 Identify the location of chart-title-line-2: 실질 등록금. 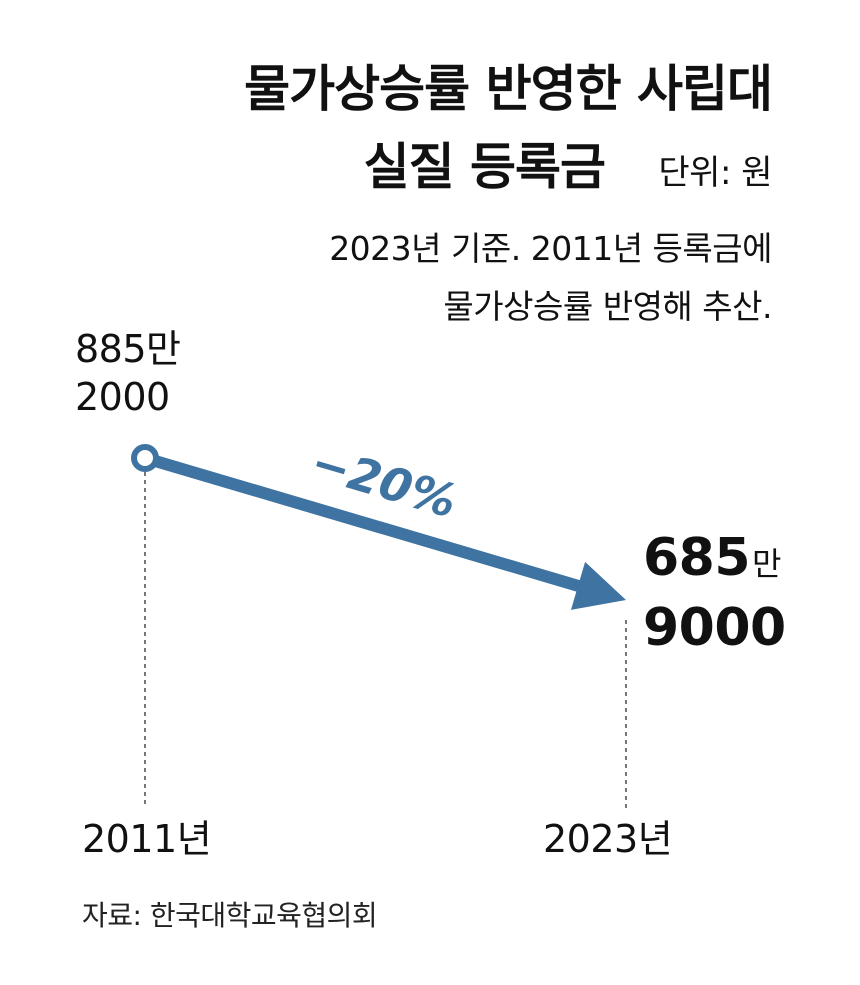
(484, 167).